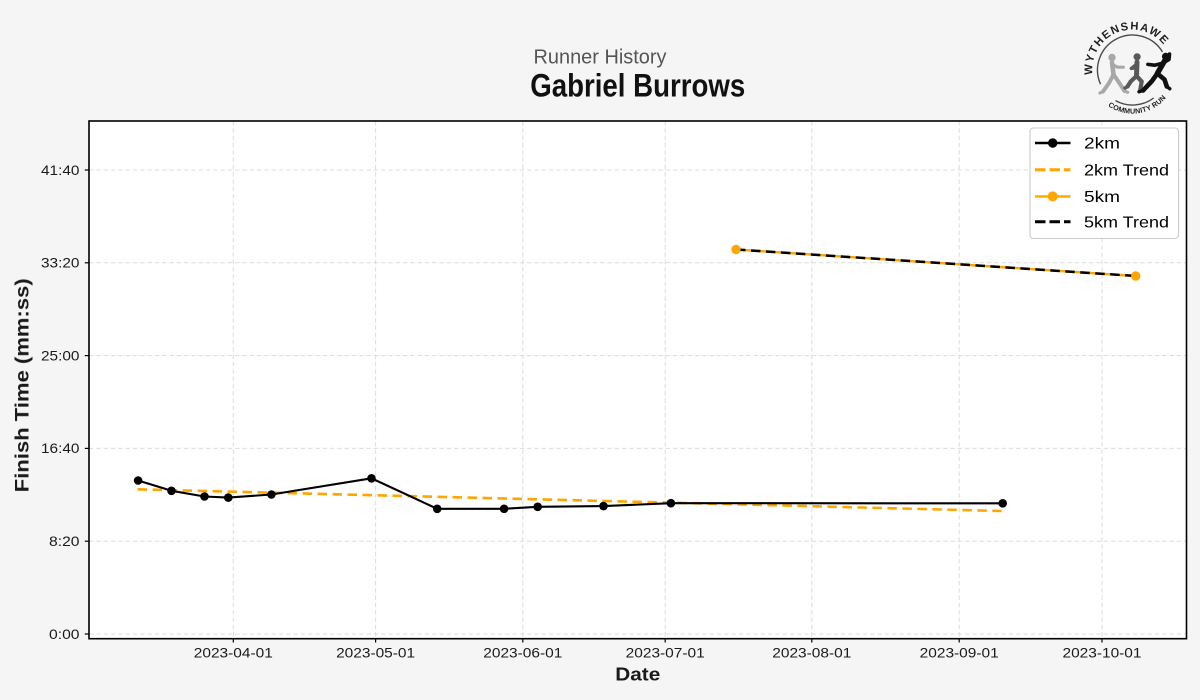  What do you see at coordinates (1102, 144) in the screenshot?
I see `svg-text: 2km` at bounding box center [1102, 144].